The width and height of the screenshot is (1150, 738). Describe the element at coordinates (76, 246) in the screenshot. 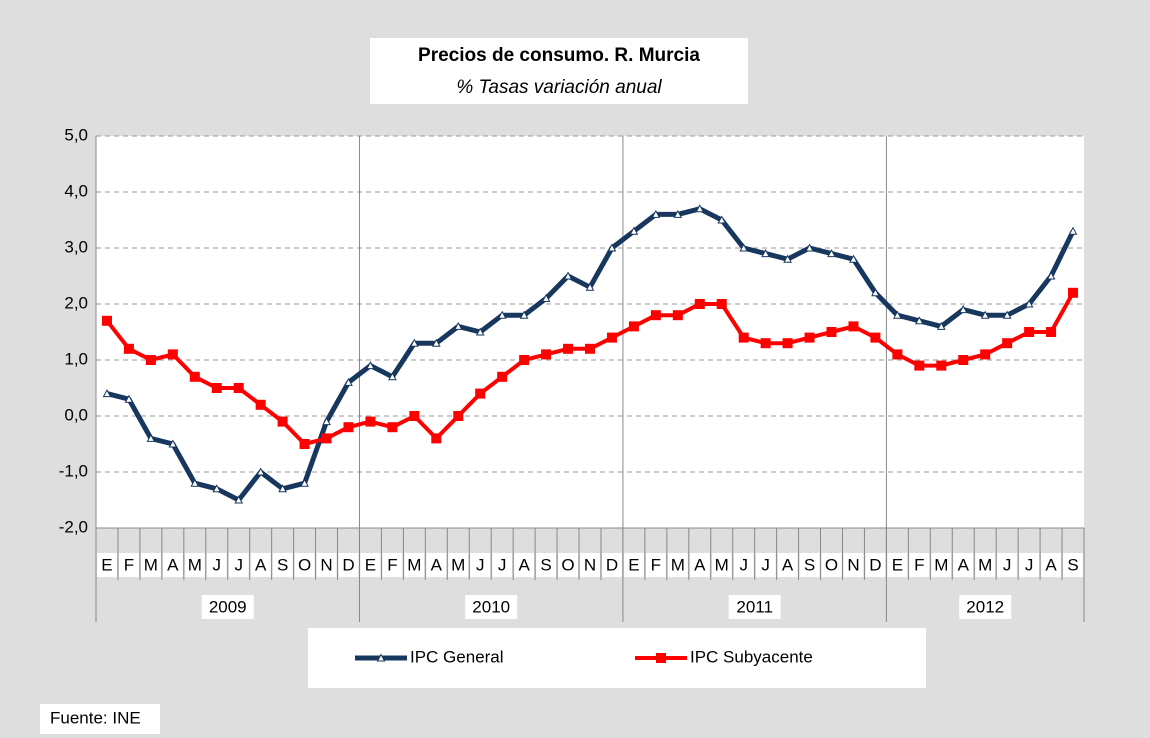

I see `y-tick-label: 3,0` at that location.